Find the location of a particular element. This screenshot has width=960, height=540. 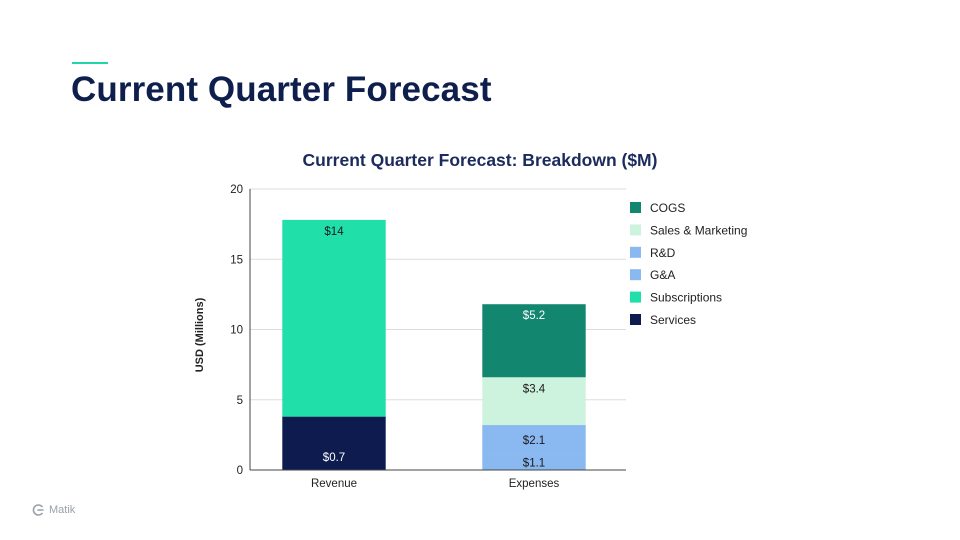

legend-label: COGS is located at coordinates (667, 208).